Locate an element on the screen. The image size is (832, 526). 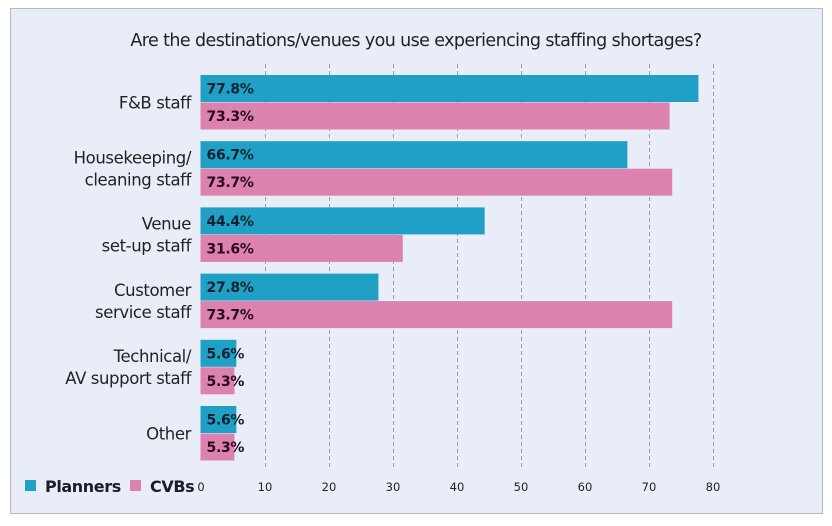
x-tick-label: 20 is located at coordinates (329, 487).